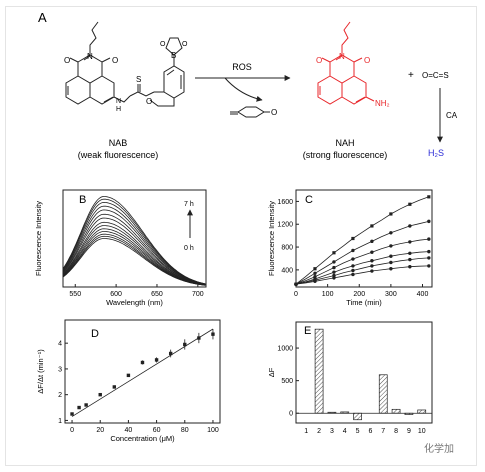  I want to click on y-tick-label: 0, so click(291, 414).